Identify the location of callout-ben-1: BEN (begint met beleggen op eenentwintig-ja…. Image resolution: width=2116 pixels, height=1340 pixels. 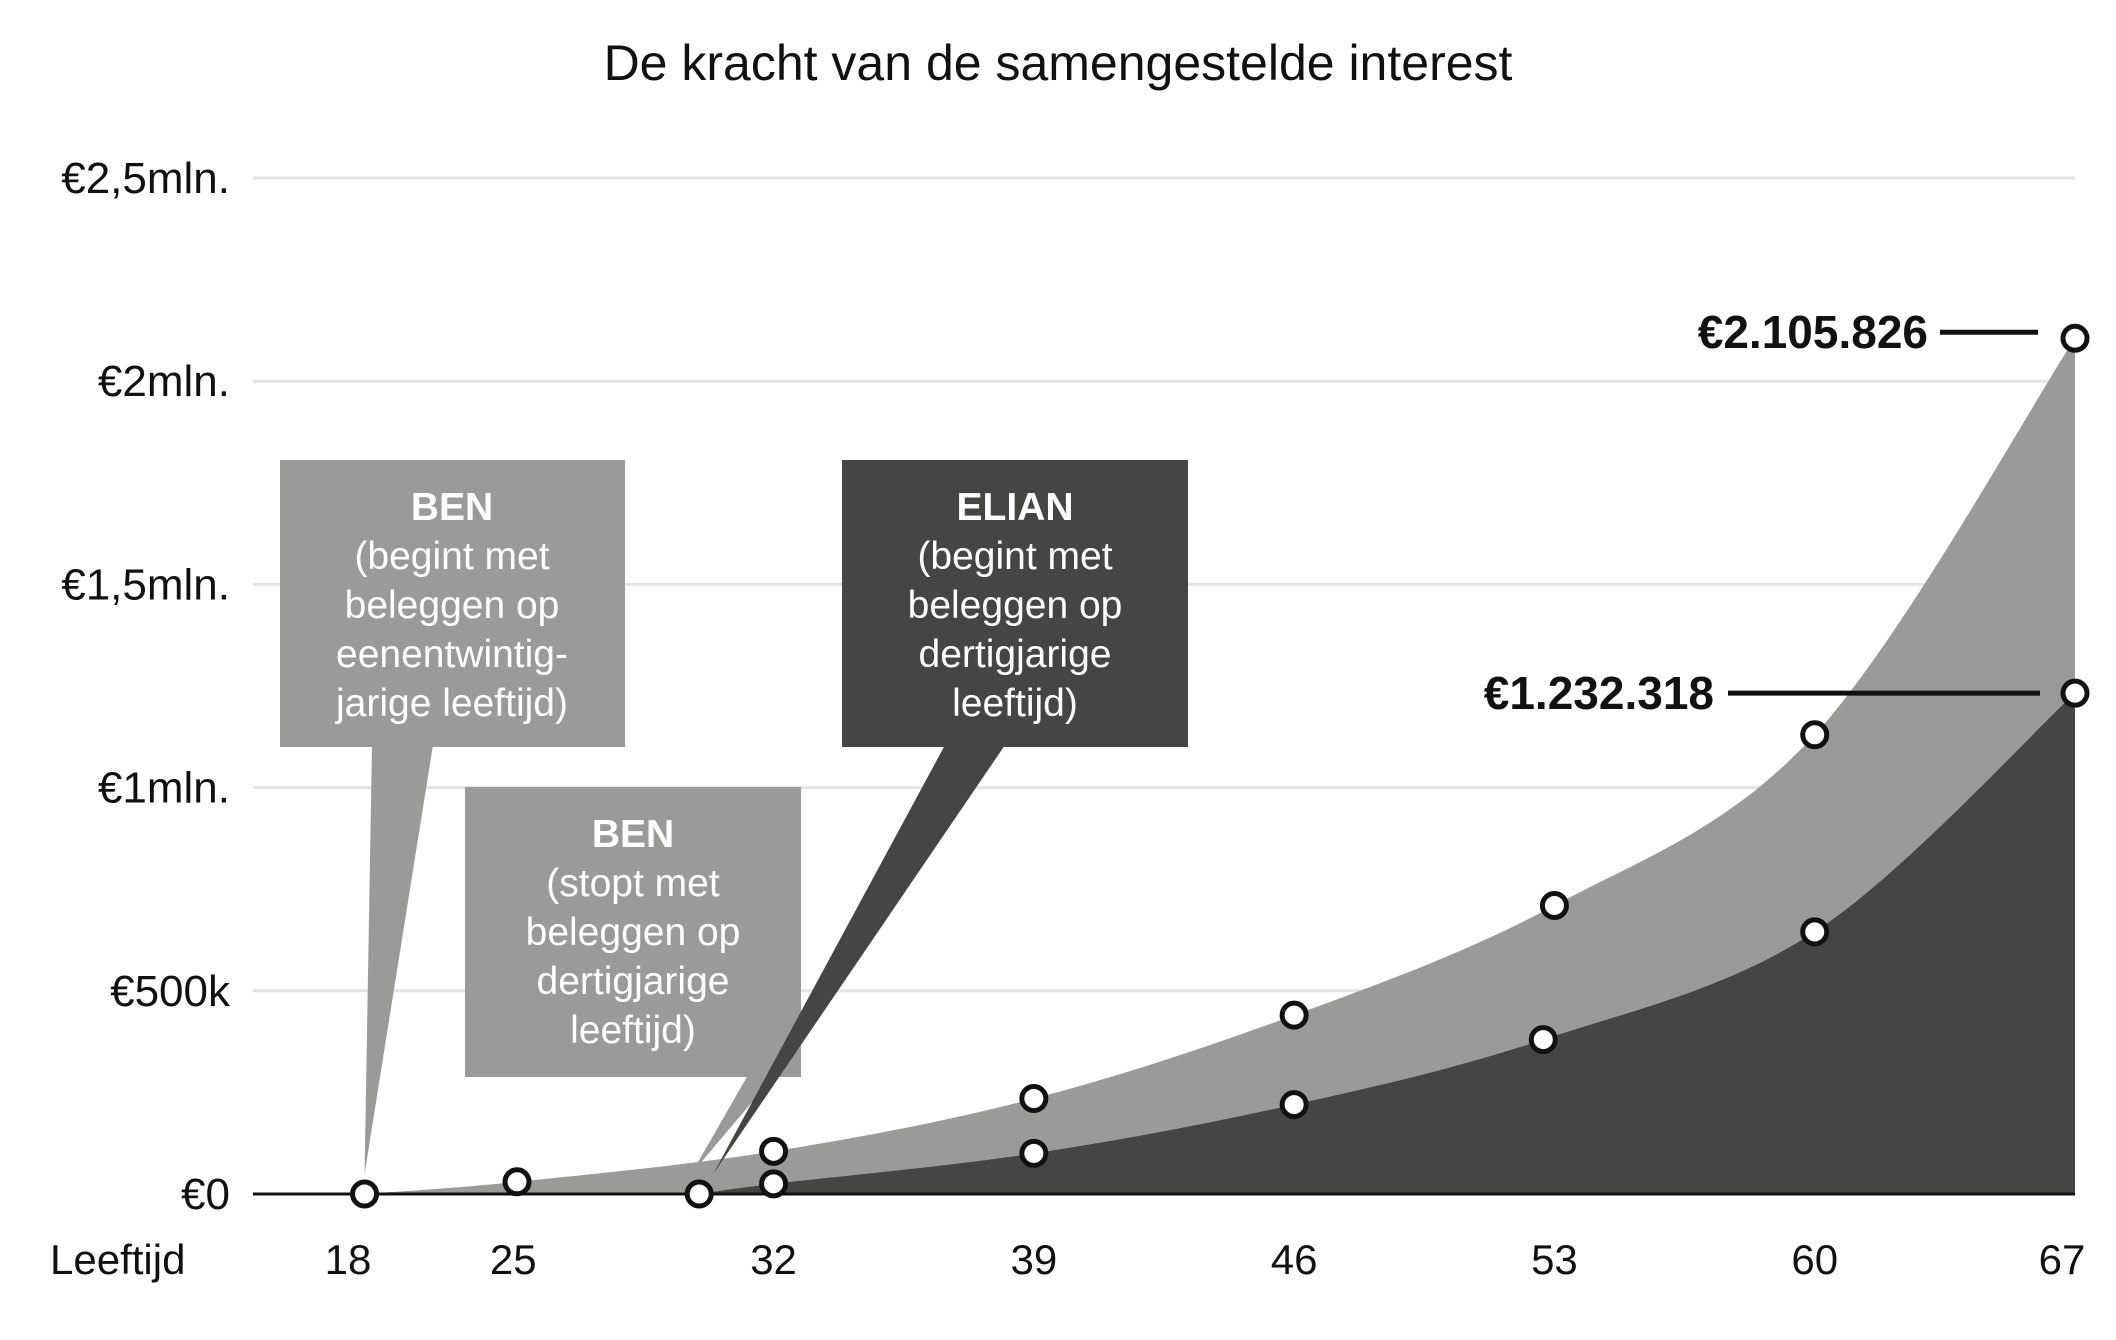
(452, 817).